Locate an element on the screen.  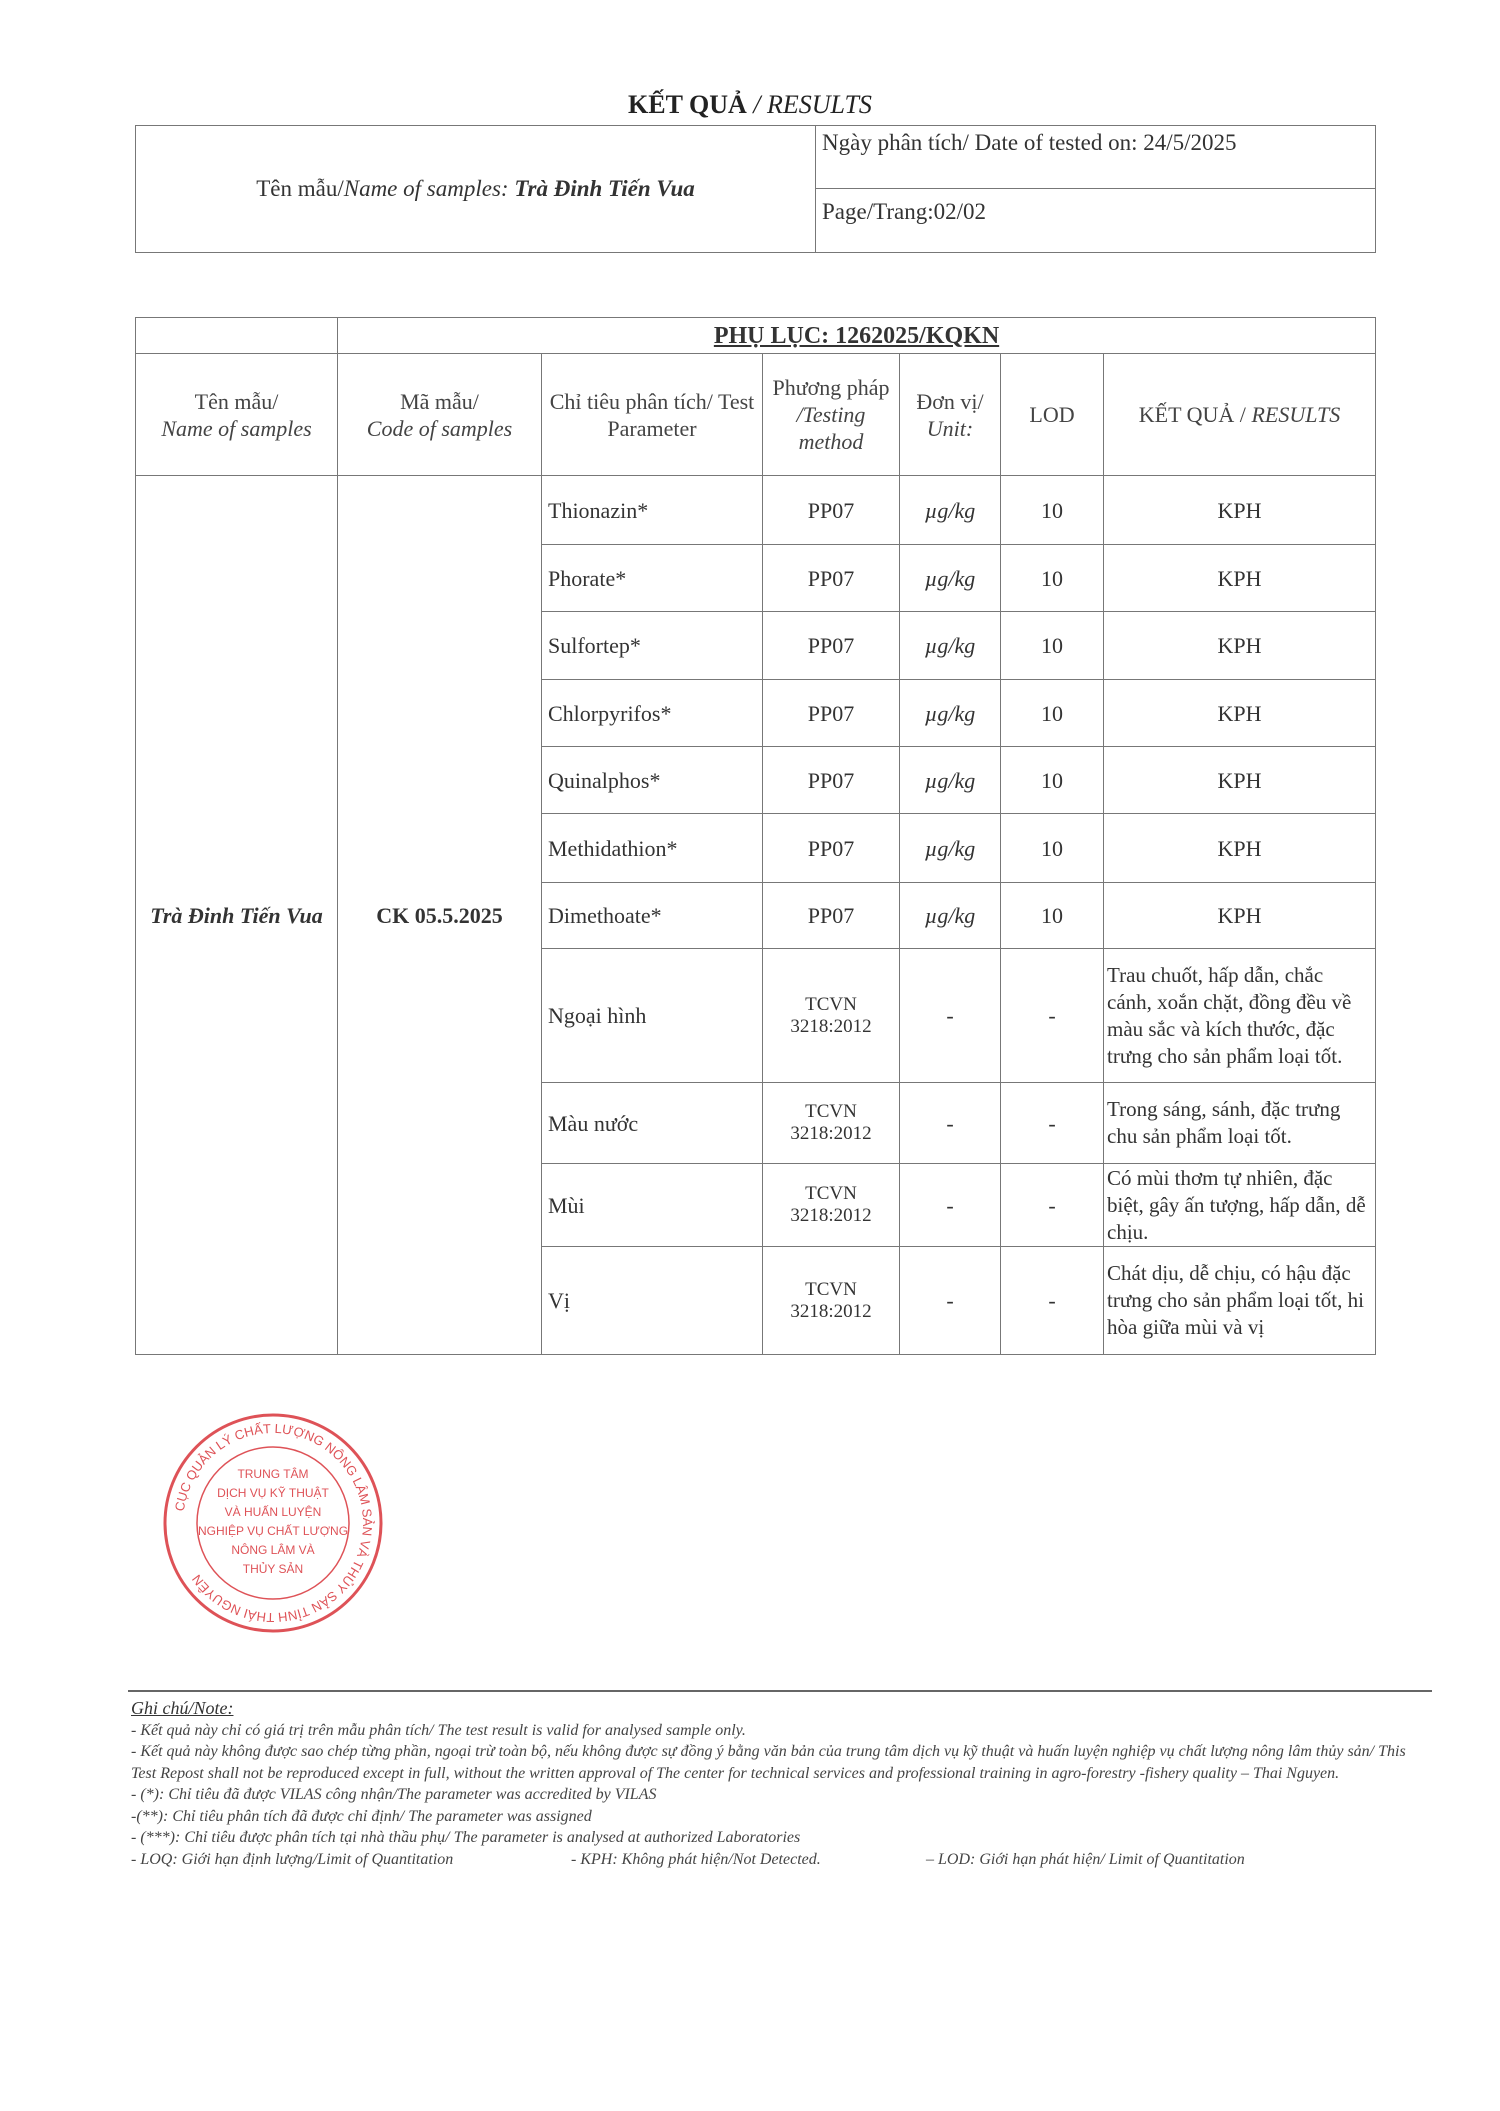
header-lod: LOD is located at coordinates (1052, 414).